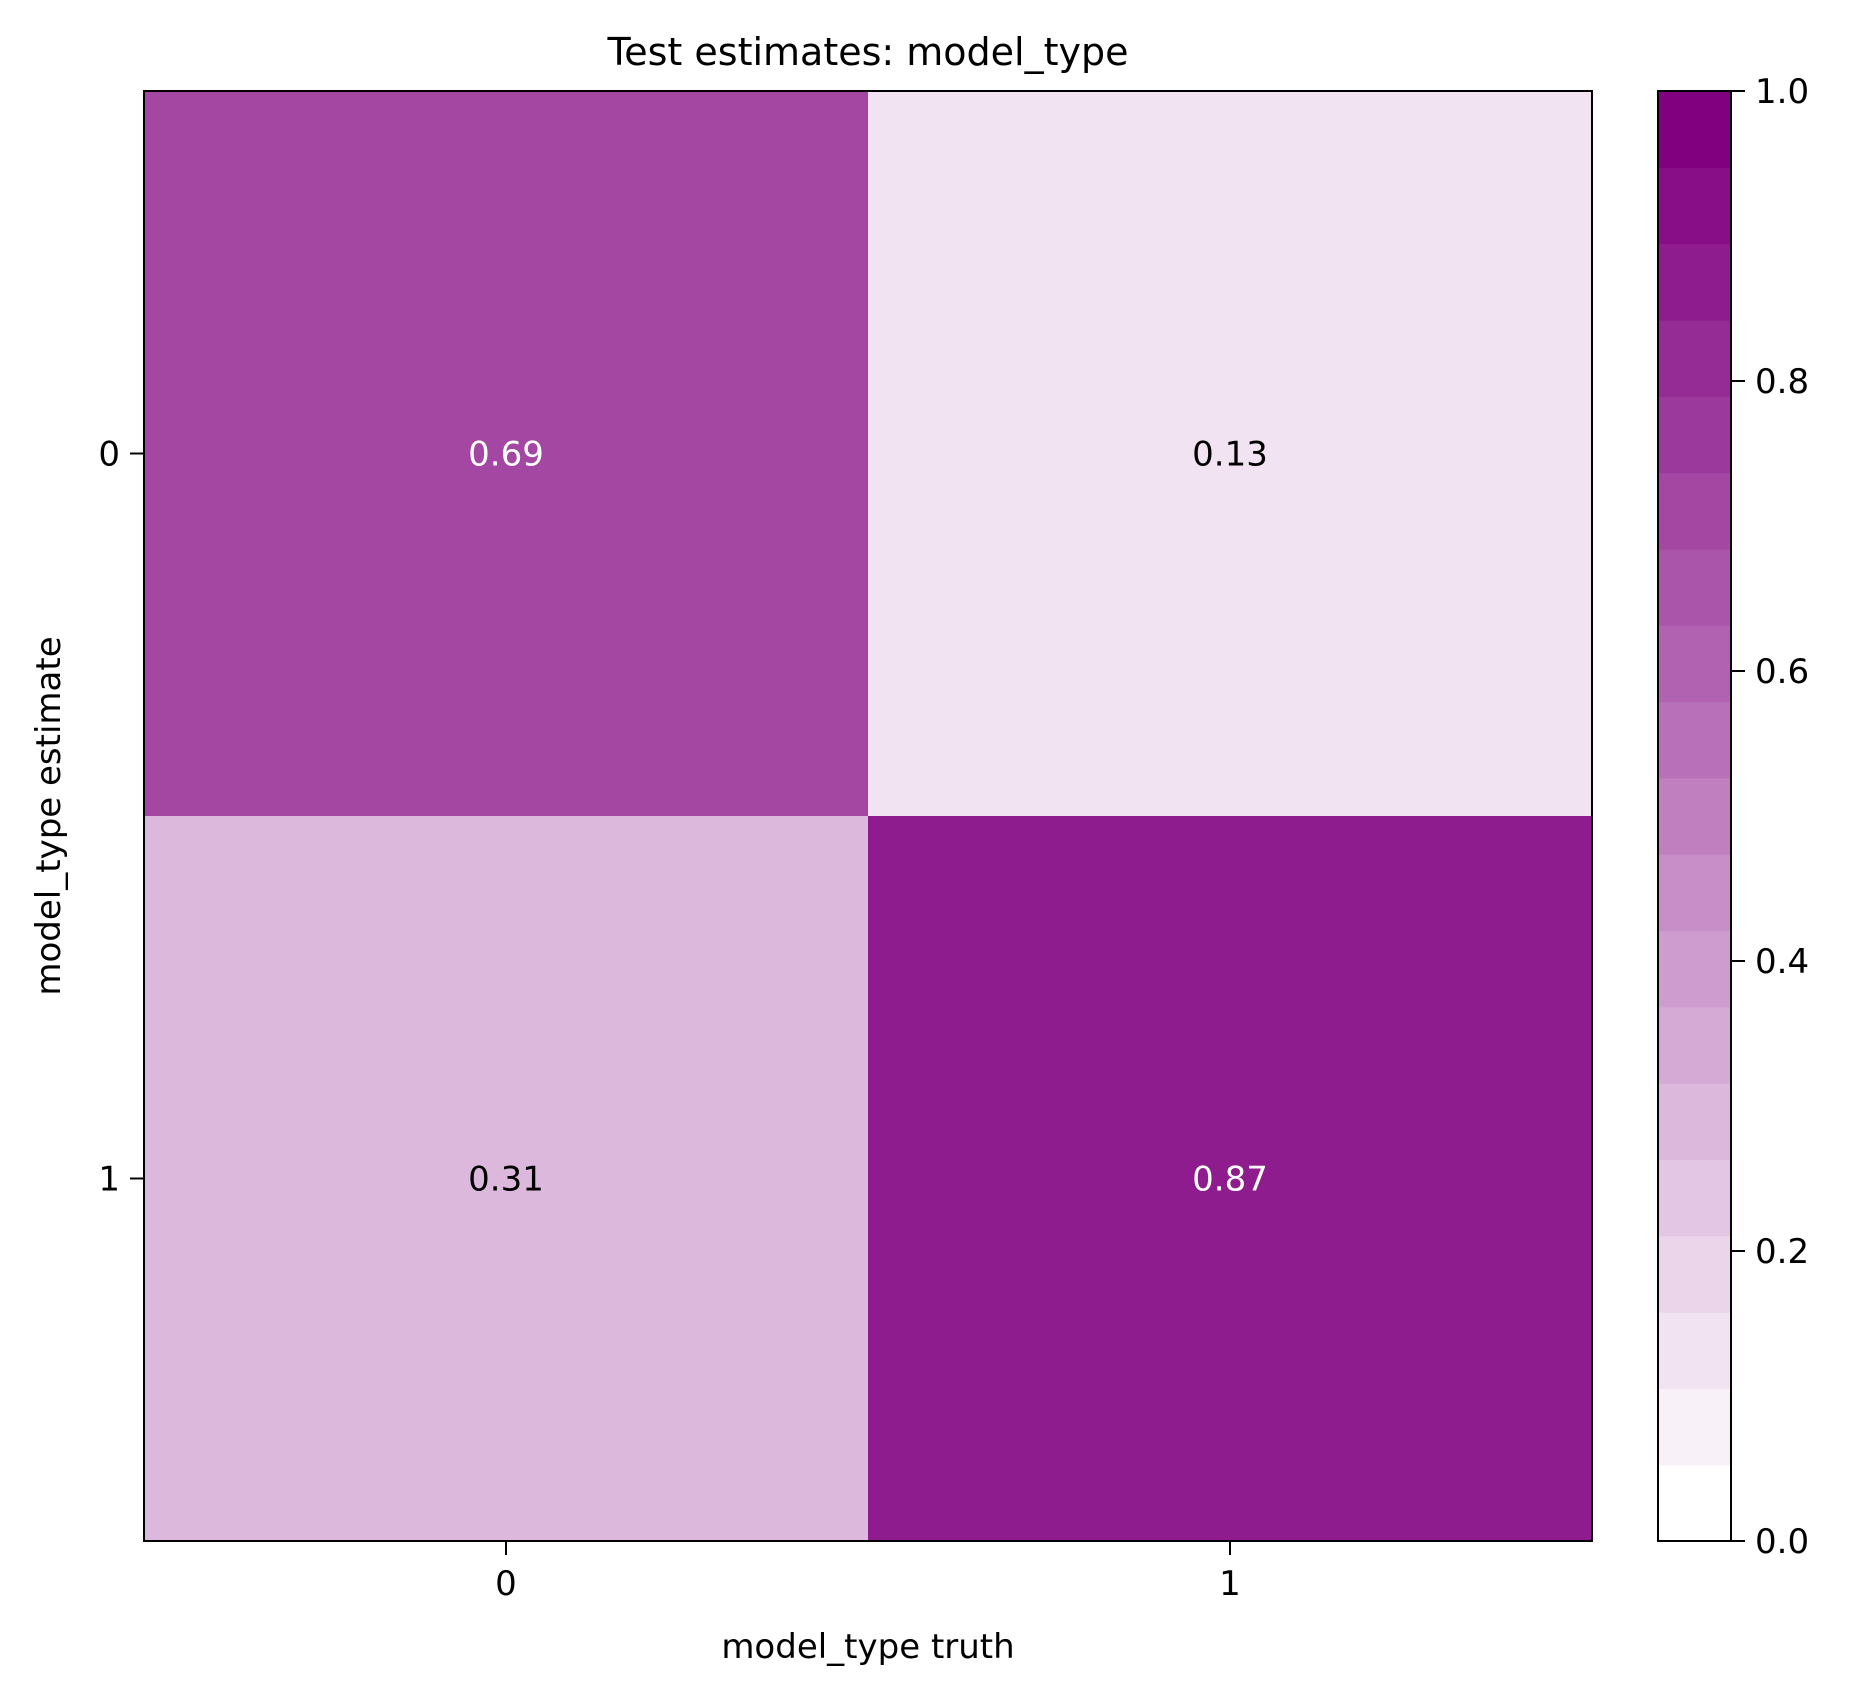 This screenshot has height=1696, width=1850. What do you see at coordinates (1782, 92) in the screenshot?
I see `colorbar-tick-label: 1.0` at bounding box center [1782, 92].